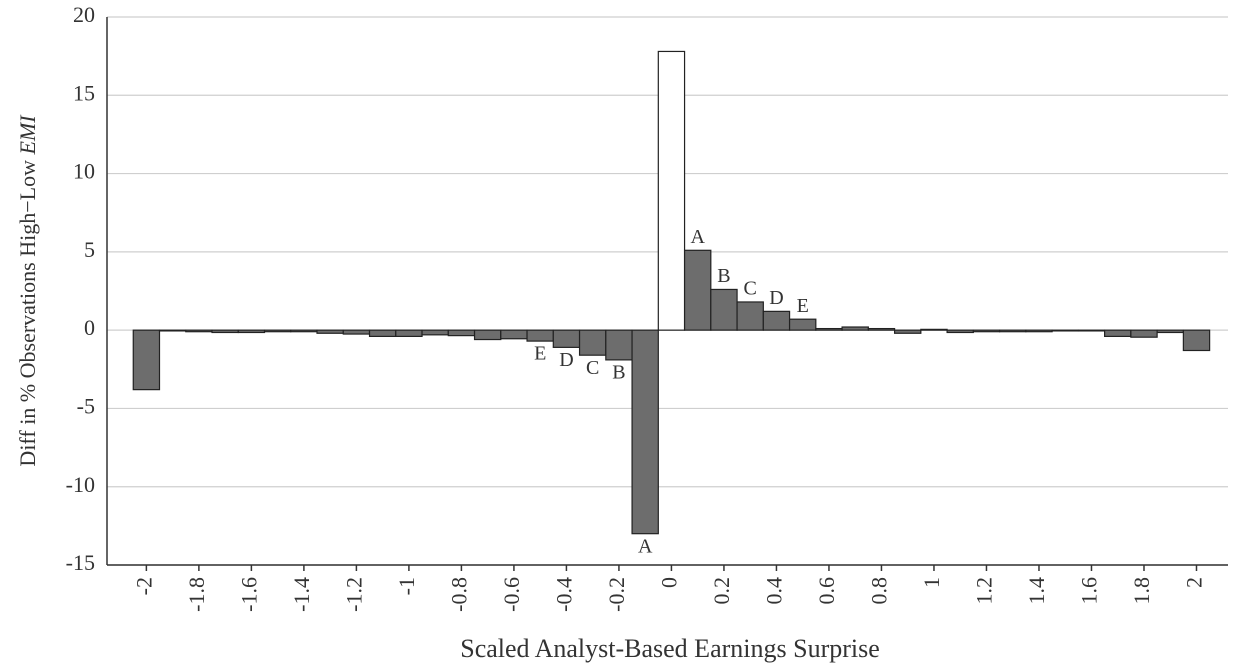  I want to click on x-tick-label: 0.6, so click(826, 591).